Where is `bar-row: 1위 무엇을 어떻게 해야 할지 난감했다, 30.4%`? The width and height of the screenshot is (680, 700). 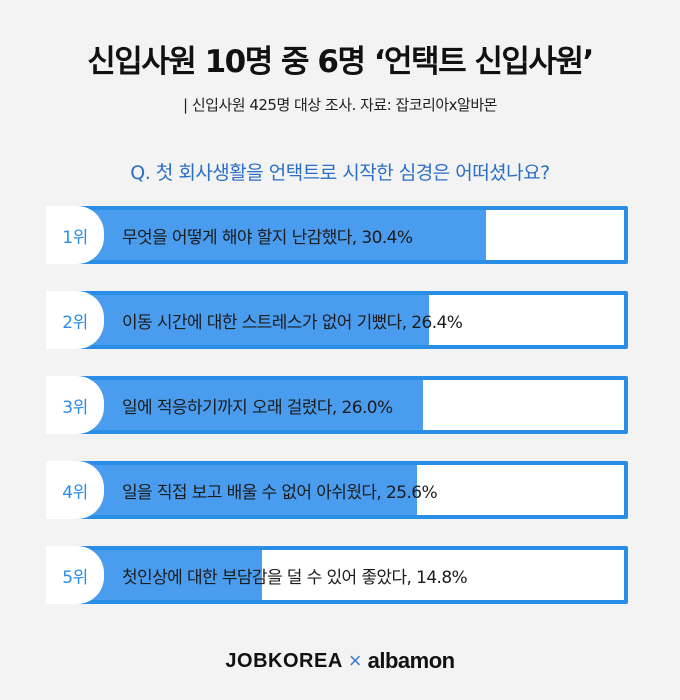
bar-row: 1위 무엇을 어떻게 해야 할지 난감했다, 30.4% is located at coordinates (337, 235).